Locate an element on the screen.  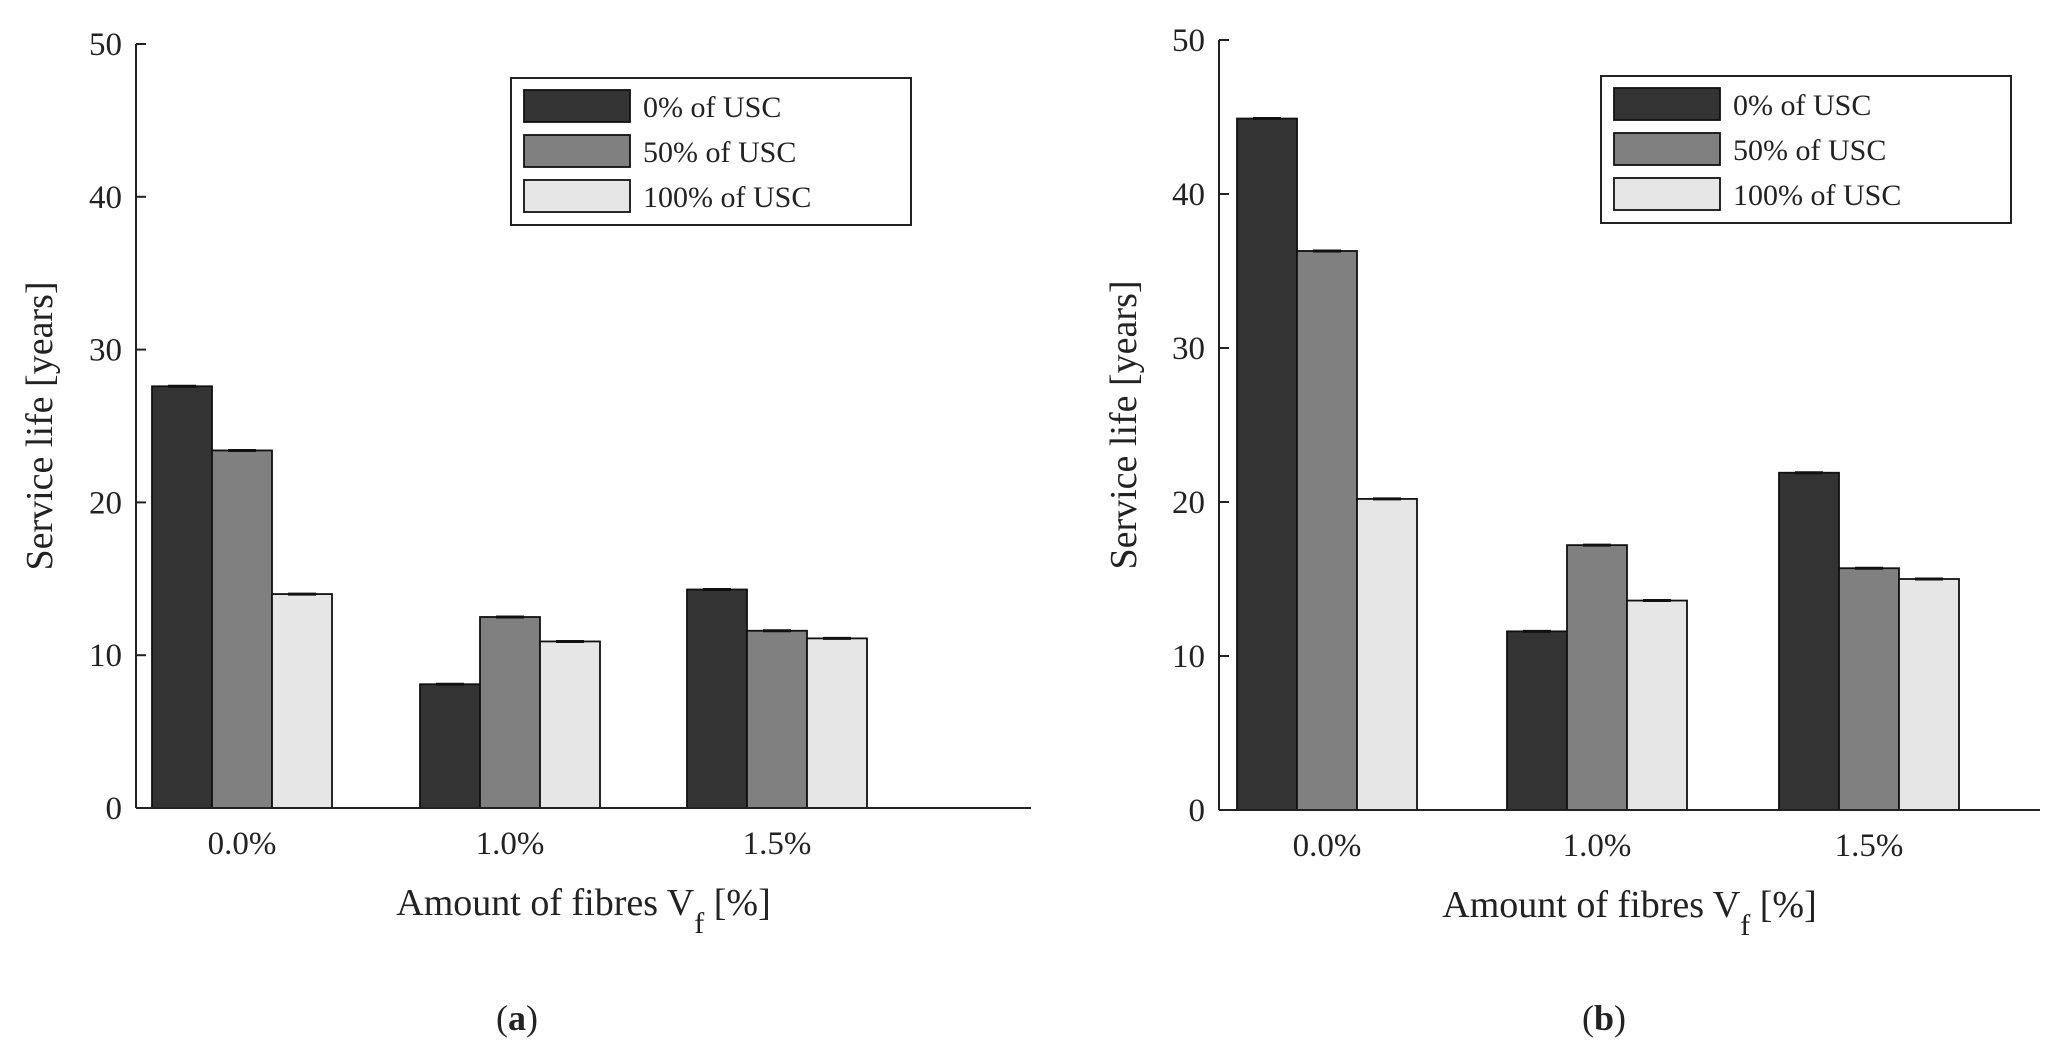
panel-caption: (a) is located at coordinates (517, 1018).